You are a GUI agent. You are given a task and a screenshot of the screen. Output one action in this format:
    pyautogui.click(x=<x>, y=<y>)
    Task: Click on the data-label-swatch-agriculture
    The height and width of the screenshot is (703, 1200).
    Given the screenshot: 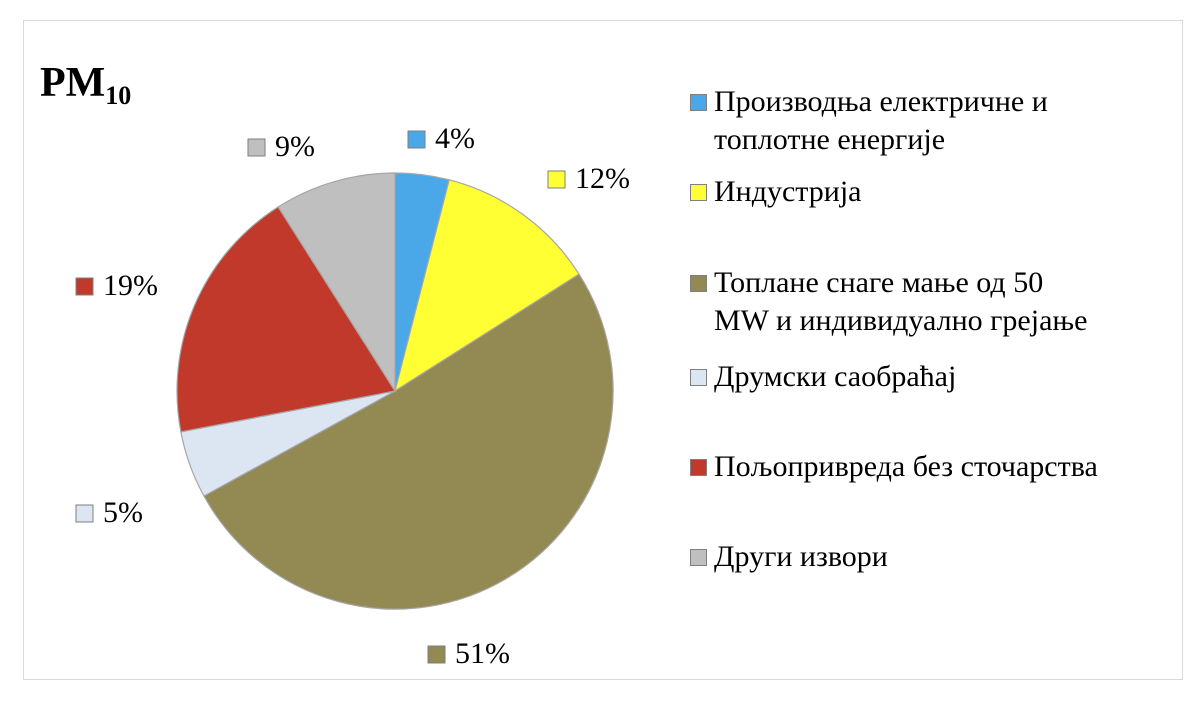 What is the action you would take?
    pyautogui.click(x=84, y=286)
    